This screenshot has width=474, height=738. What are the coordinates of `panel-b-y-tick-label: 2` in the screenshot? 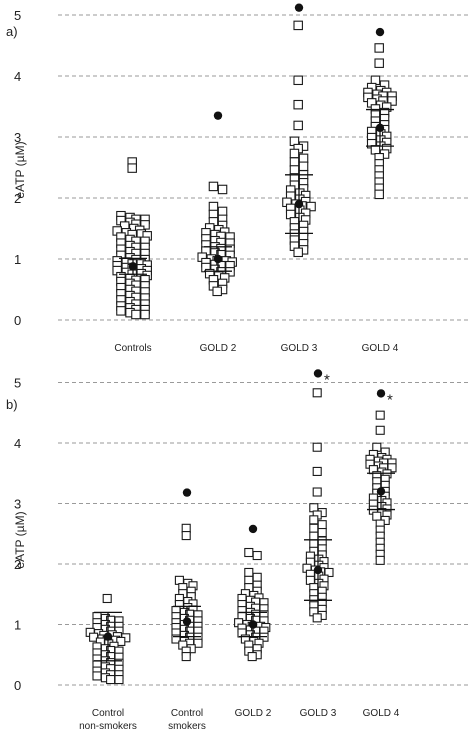 It's located at (17, 564).